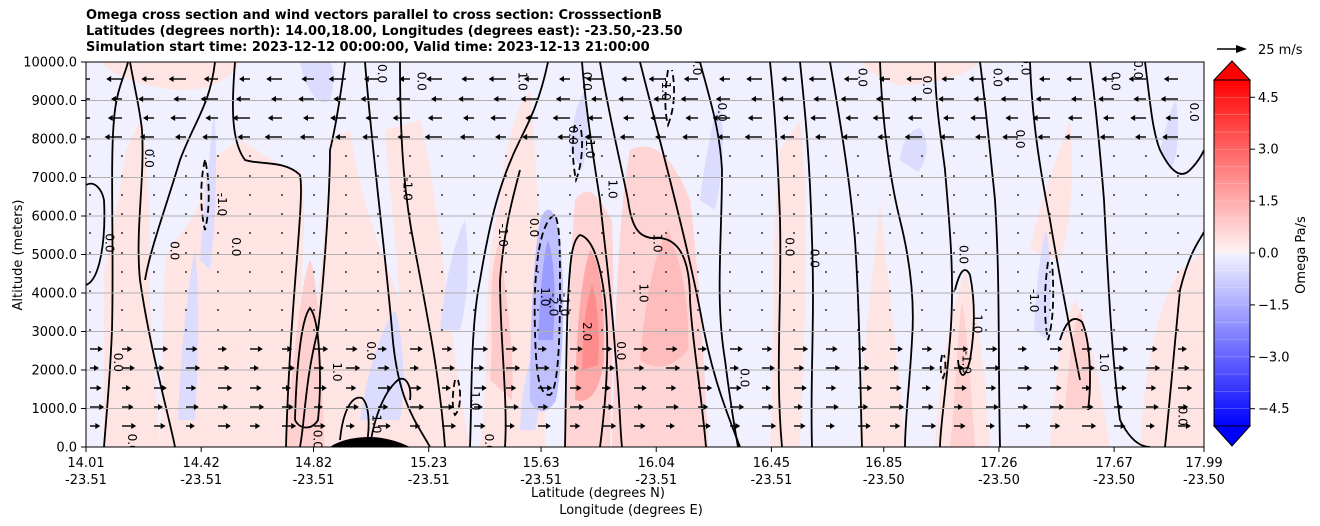  I want to click on x-tick-label-lat: 15.23, so click(428, 463).